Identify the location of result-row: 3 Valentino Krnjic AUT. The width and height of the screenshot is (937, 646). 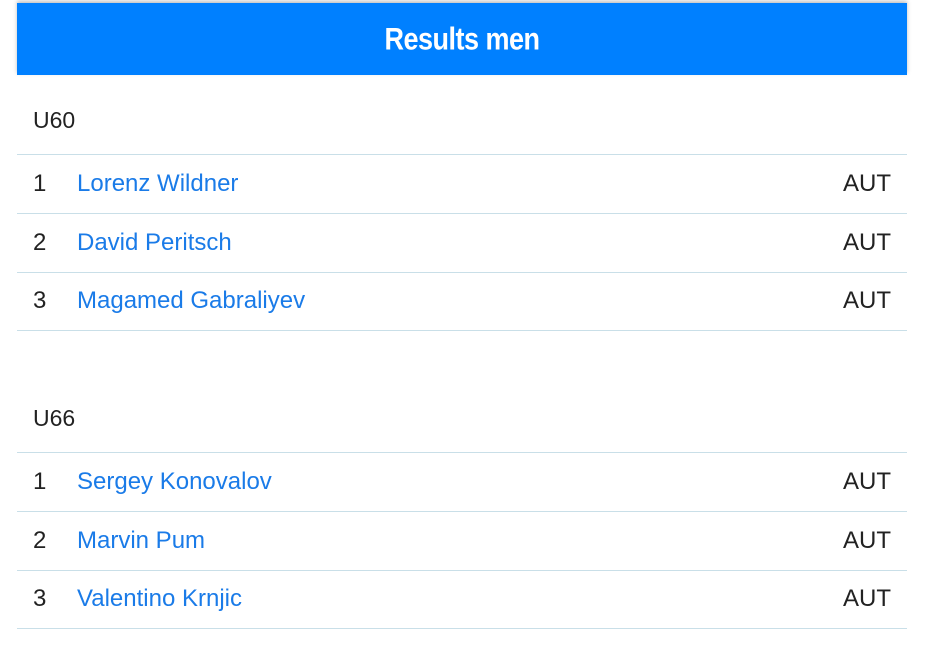
(462, 600).